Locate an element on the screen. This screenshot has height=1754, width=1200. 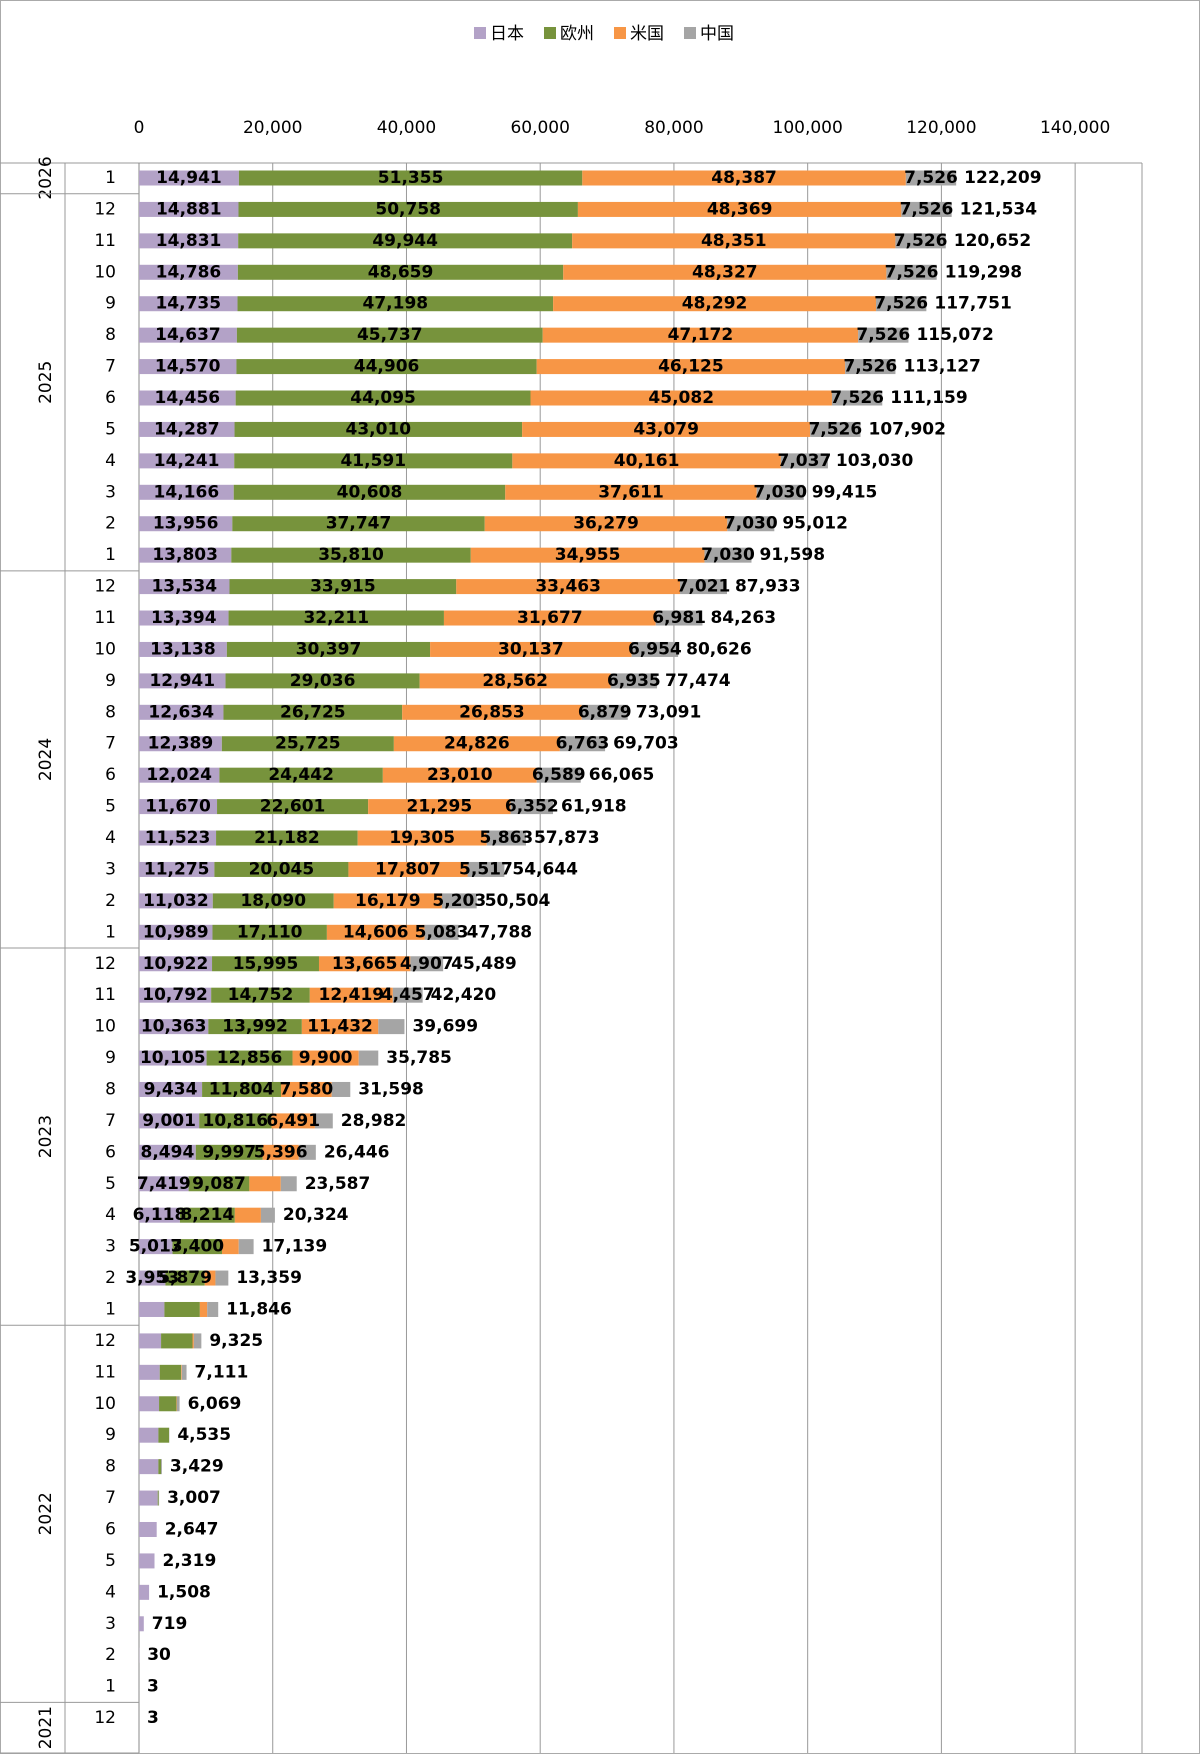
segment-label: 7,030 is located at coordinates (728, 555).